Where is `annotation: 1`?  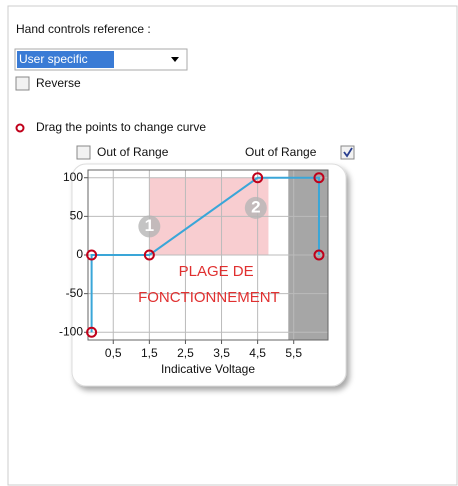 annotation: 1 is located at coordinates (149, 225).